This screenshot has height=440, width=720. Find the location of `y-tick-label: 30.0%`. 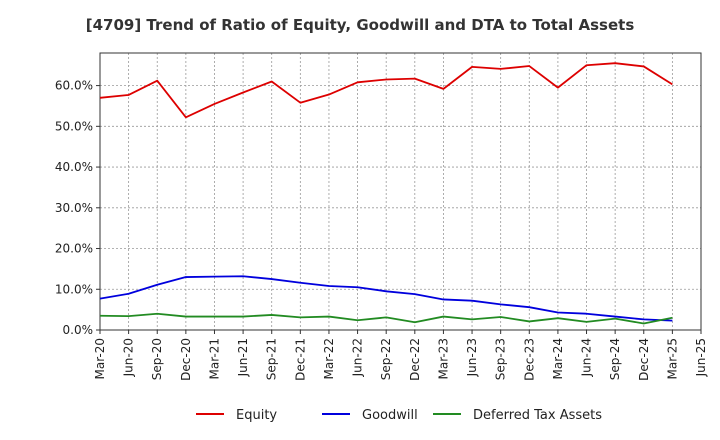

y-tick-label: 30.0% is located at coordinates (74, 208).